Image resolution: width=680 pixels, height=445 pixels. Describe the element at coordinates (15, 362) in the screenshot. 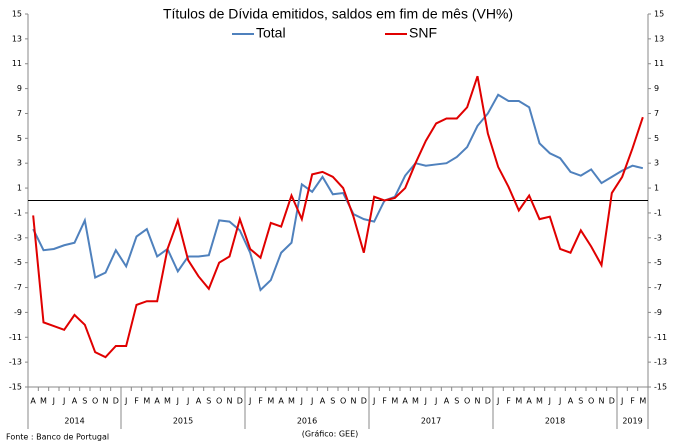

I see `y-tick-label: -13` at that location.